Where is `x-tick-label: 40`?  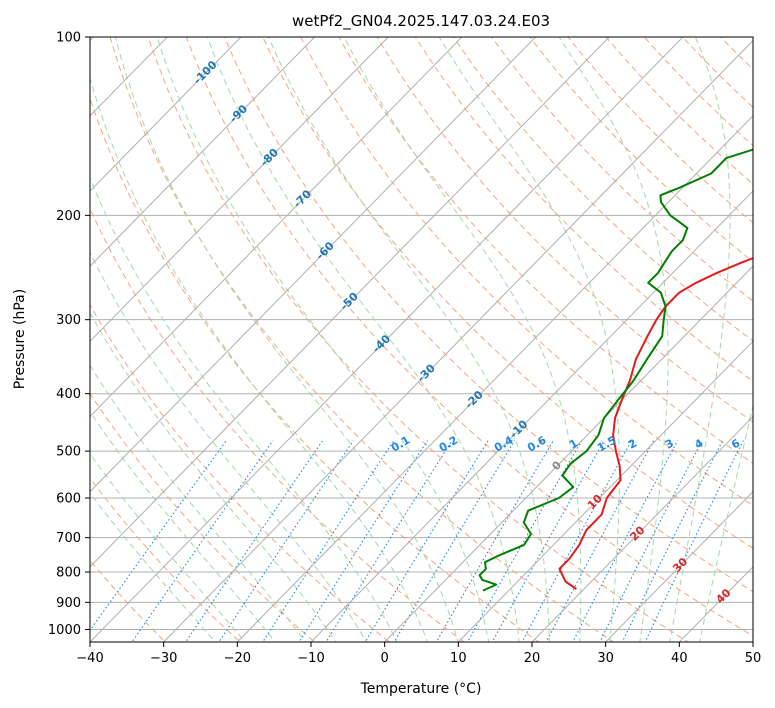 x-tick-label: 40 is located at coordinates (679, 658).